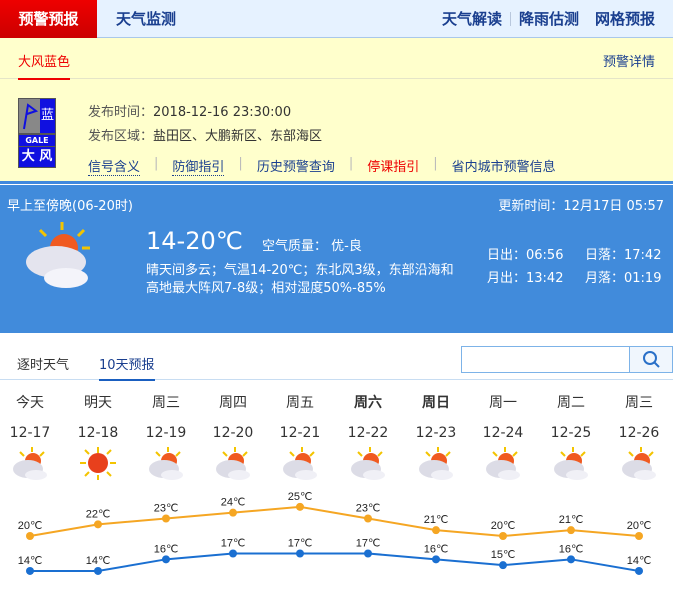 The width and height of the screenshot is (673, 592). Describe the element at coordinates (624, 19) in the screenshot. I see `link-grid-forecast: 网格预报` at that location.